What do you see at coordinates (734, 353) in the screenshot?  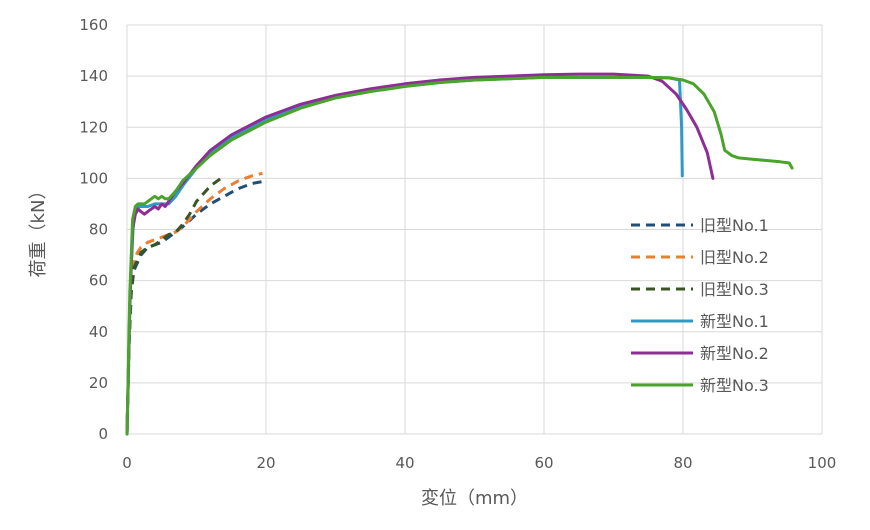 I see `legend-label: 新型No.2` at bounding box center [734, 353].